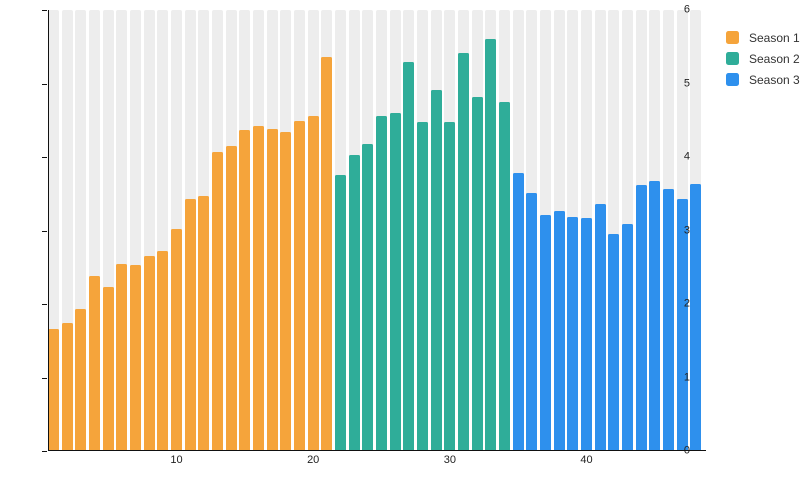 Image resolution: width=808 pixels, height=500 pixels. Describe the element at coordinates (450, 460) in the screenshot. I see `x-tick-label: 30` at that location.